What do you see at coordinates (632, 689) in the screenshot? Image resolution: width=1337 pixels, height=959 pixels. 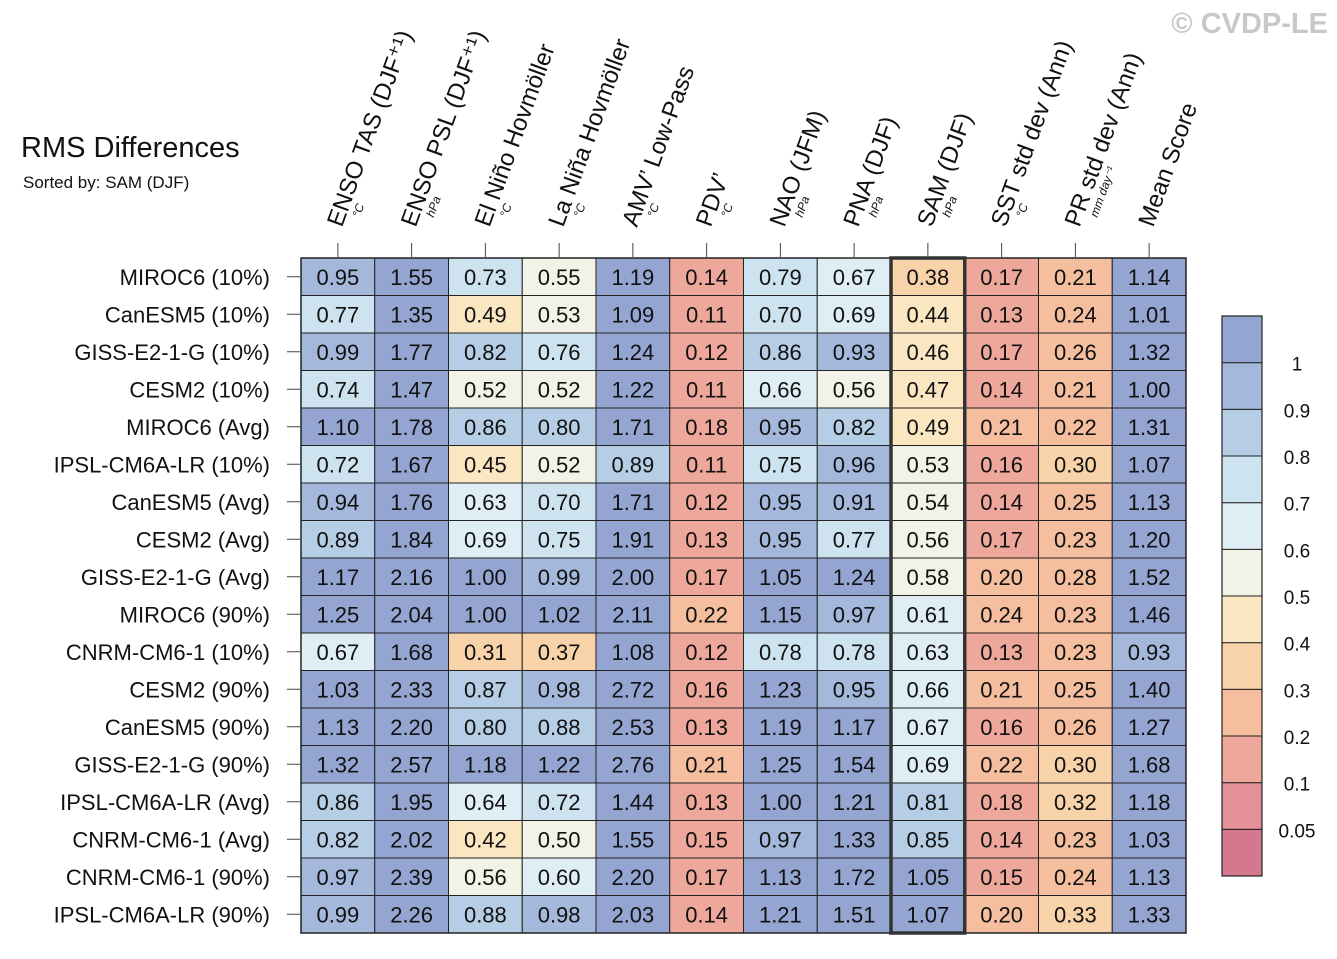 I see `cell-value-label: 2.72` at bounding box center [632, 689].